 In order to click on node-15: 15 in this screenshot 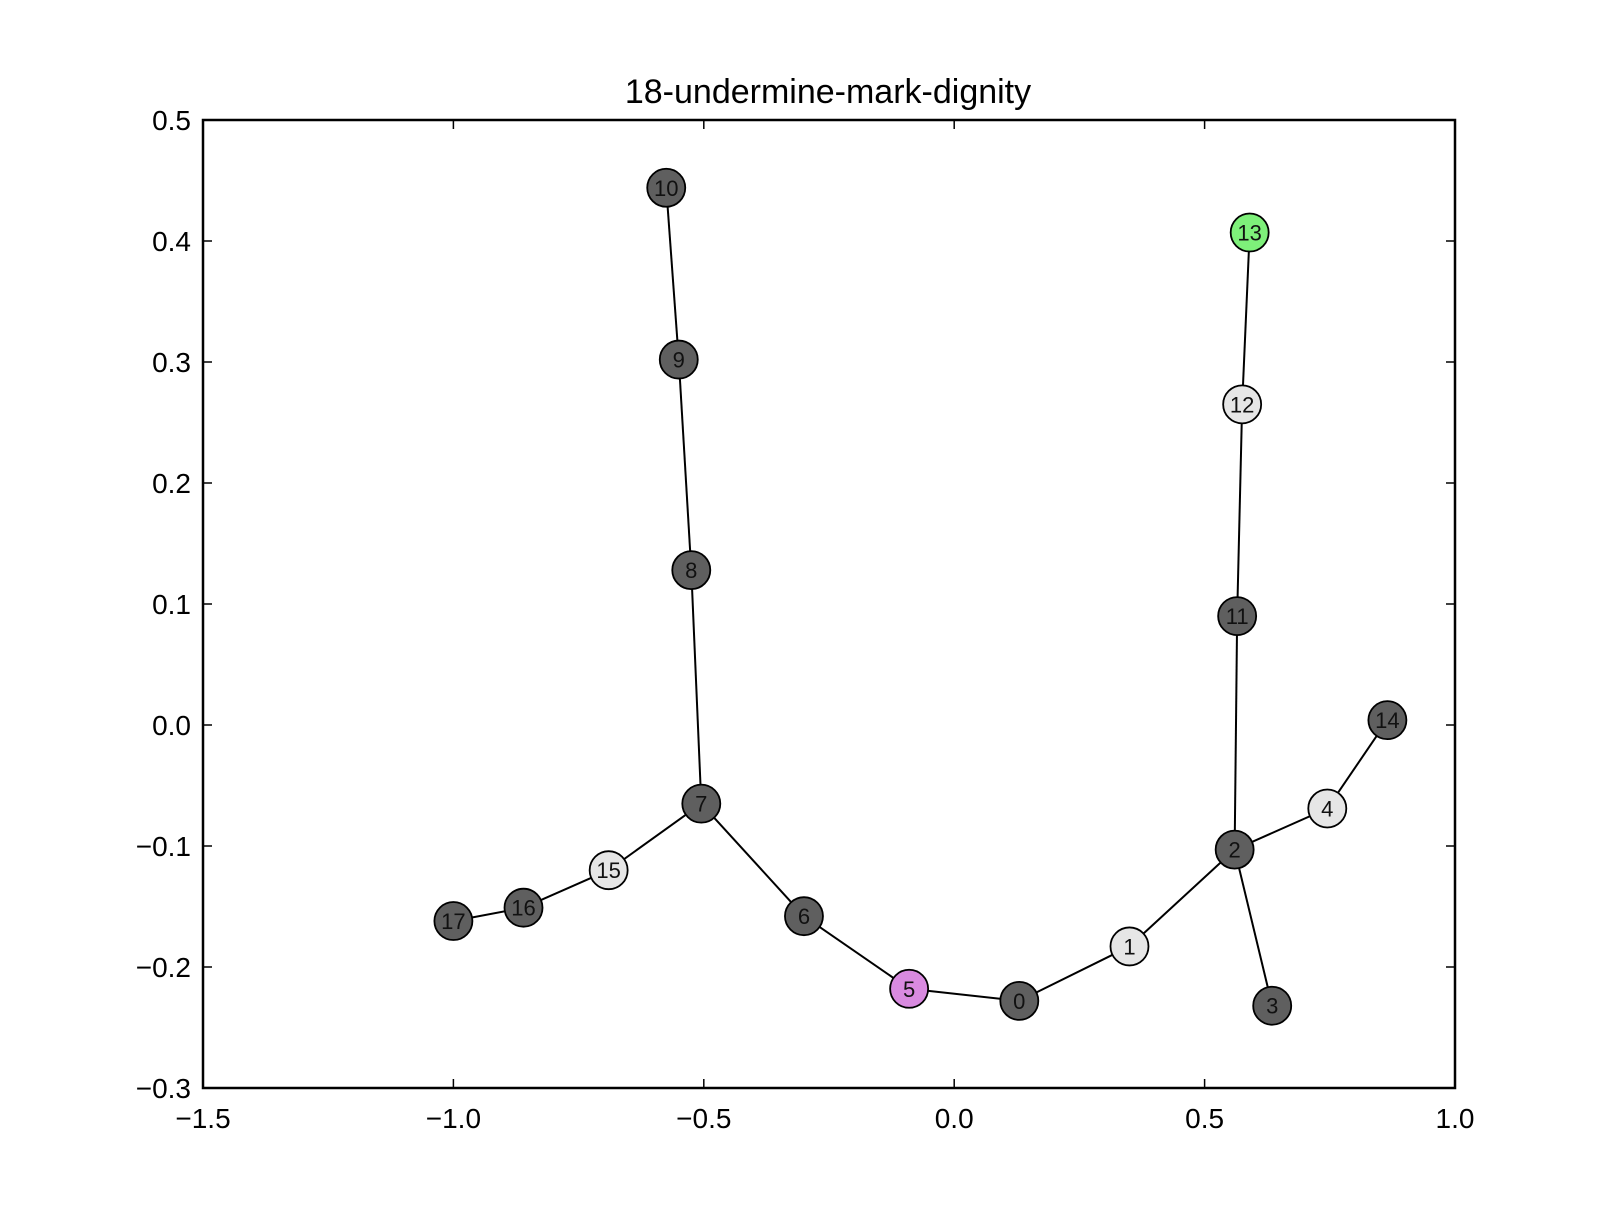, I will do `click(608, 870)`.